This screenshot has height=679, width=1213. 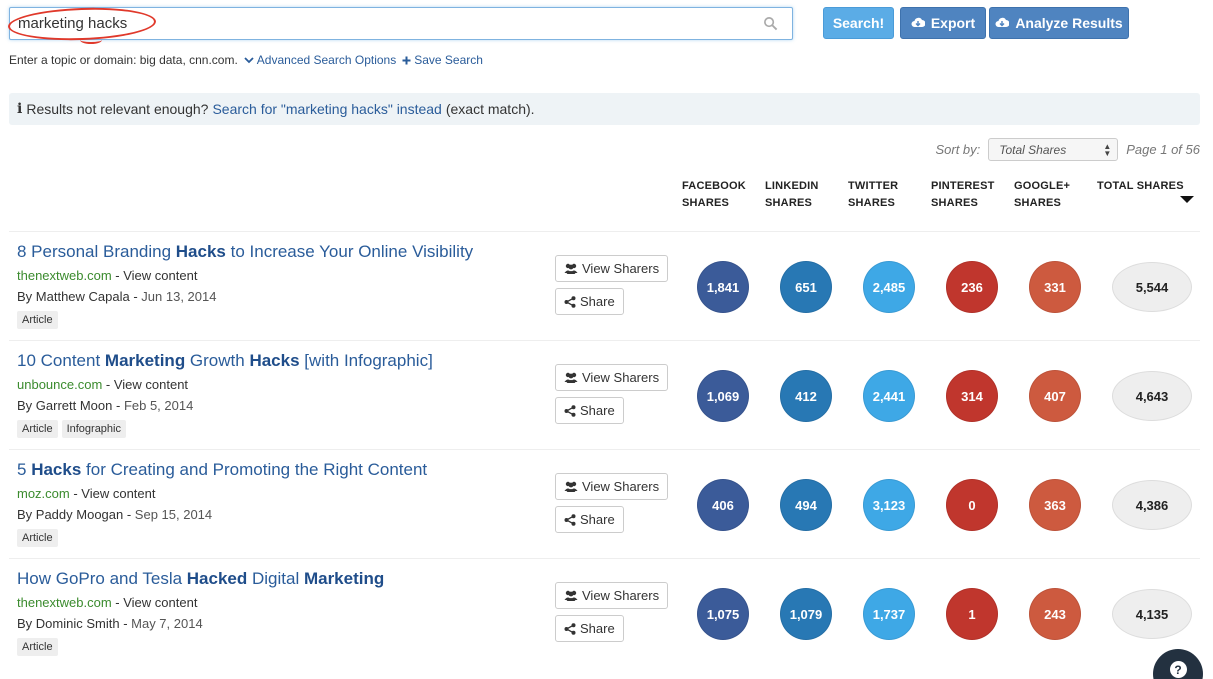 What do you see at coordinates (1055, 396) in the screenshot?
I see `googleplus-shares-count: 407` at bounding box center [1055, 396].